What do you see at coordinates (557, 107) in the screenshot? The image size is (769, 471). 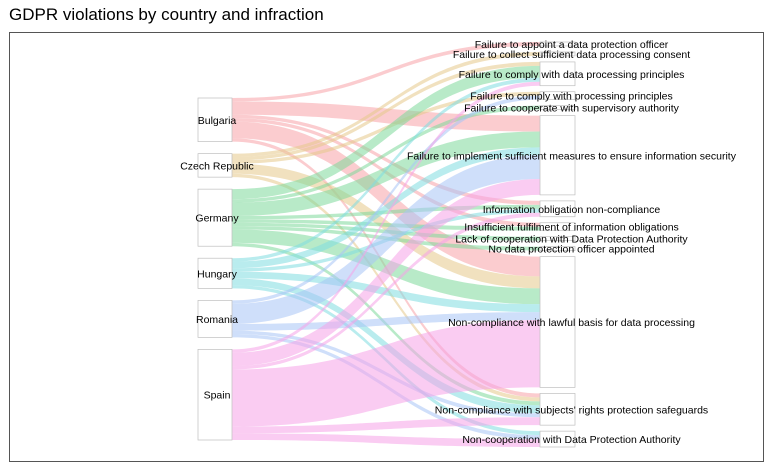 I see `target-node-failure-to-cooperate-with-supervisory-authority` at bounding box center [557, 107].